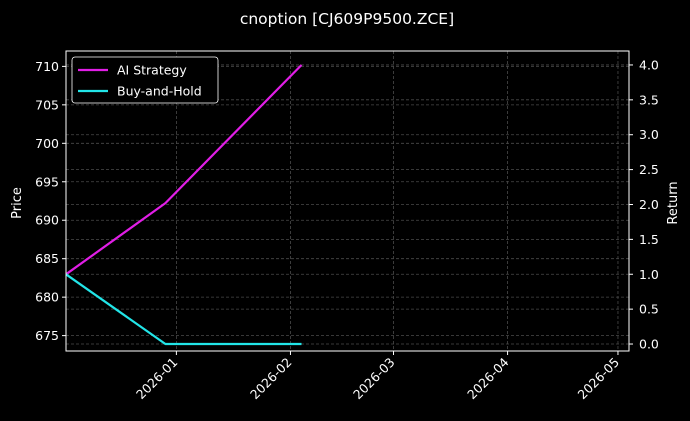  Describe the element at coordinates (673, 202) in the screenshot. I see `y2-axis-title: Return` at that location.